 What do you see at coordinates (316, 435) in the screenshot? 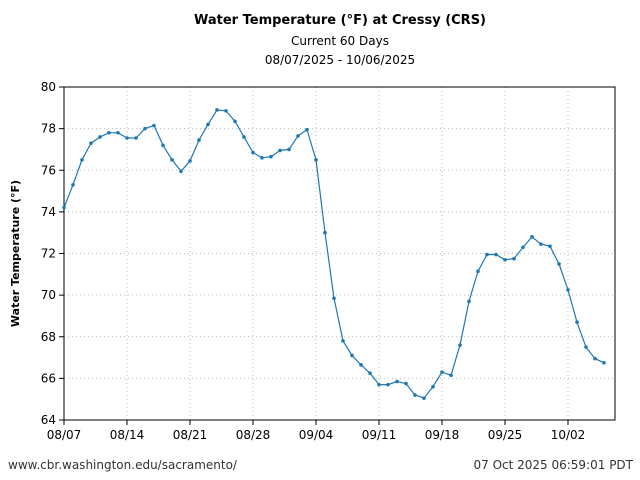
I see `x-tick-label: 09/04` at bounding box center [316, 435].